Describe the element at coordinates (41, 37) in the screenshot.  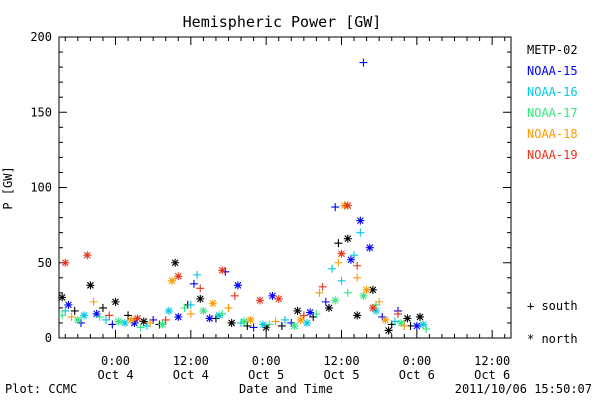
I see `y-tick-label: 200` at that location.